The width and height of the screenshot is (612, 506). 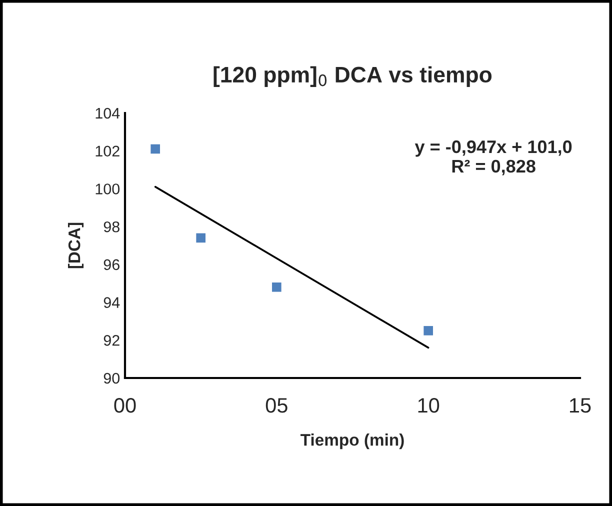 I want to click on x-tick-label: 15, so click(x=580, y=405).